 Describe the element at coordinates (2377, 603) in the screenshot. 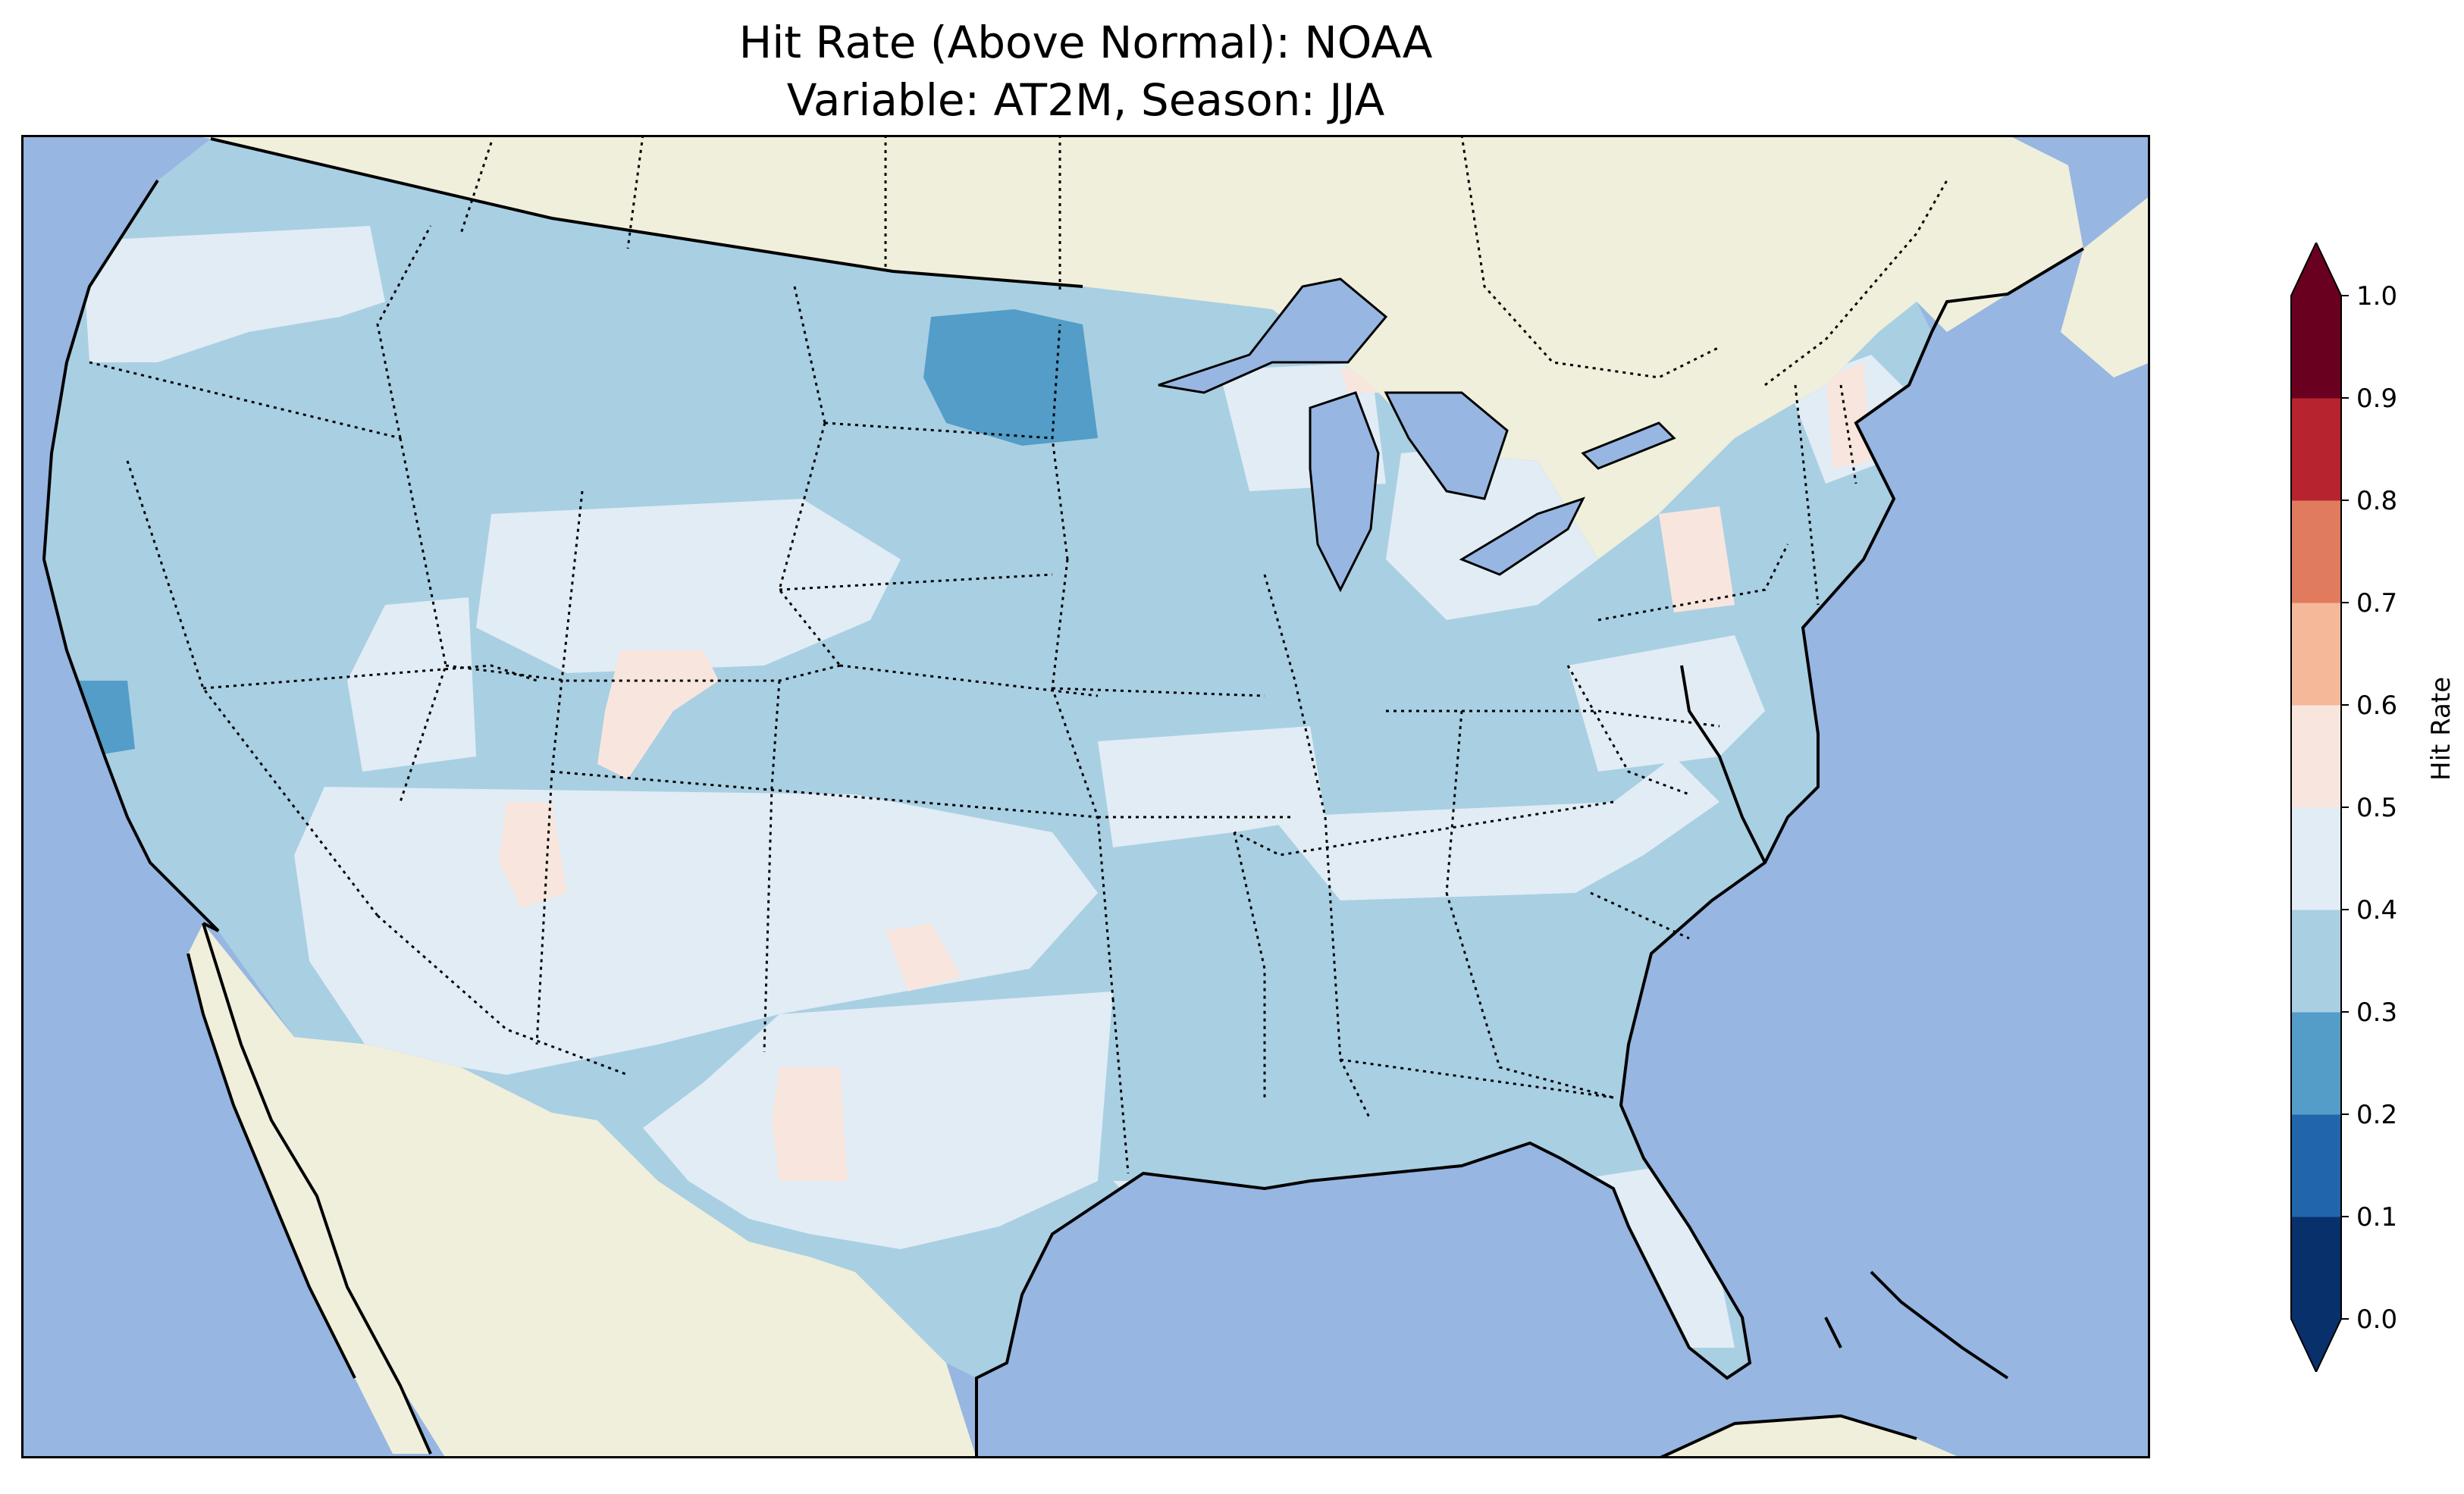

I see `colorbar-tick-label: 0.7` at that location.